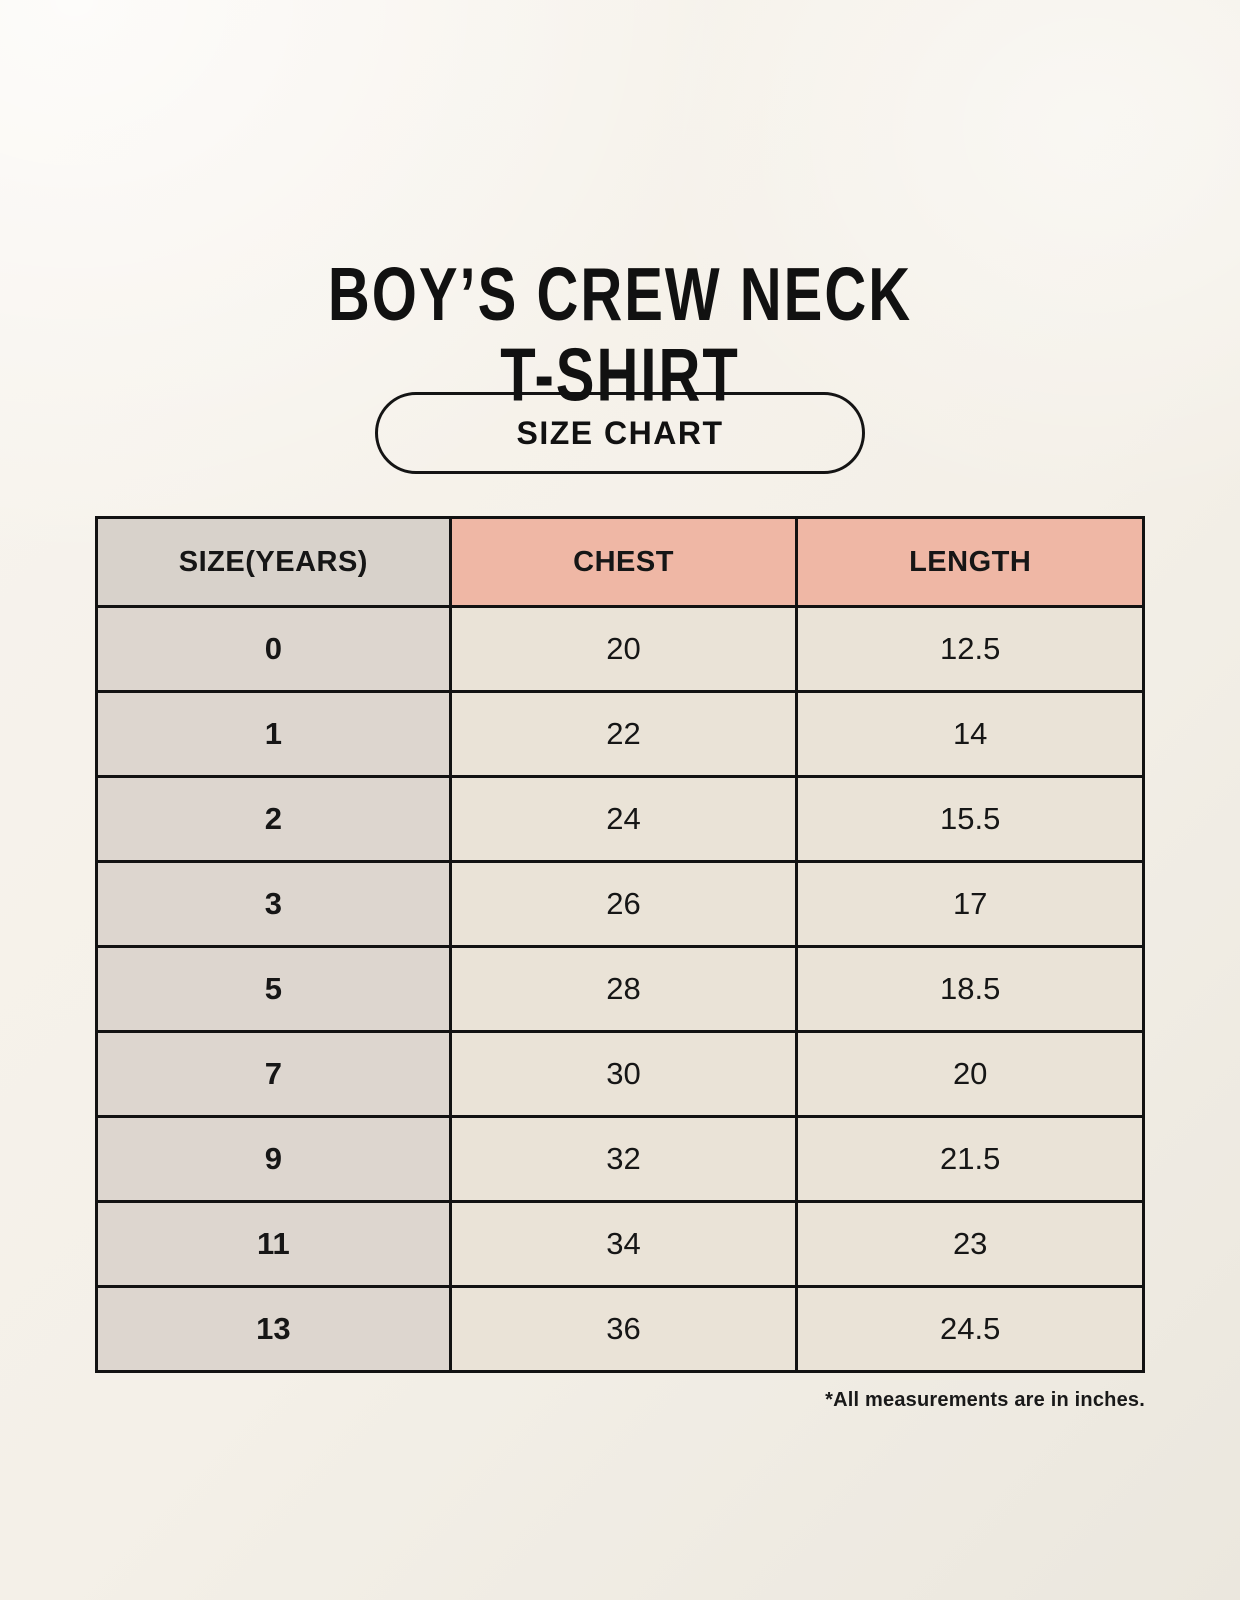 The image size is (1240, 1600). I want to click on table-row: 11 34 23, so click(620, 1244).